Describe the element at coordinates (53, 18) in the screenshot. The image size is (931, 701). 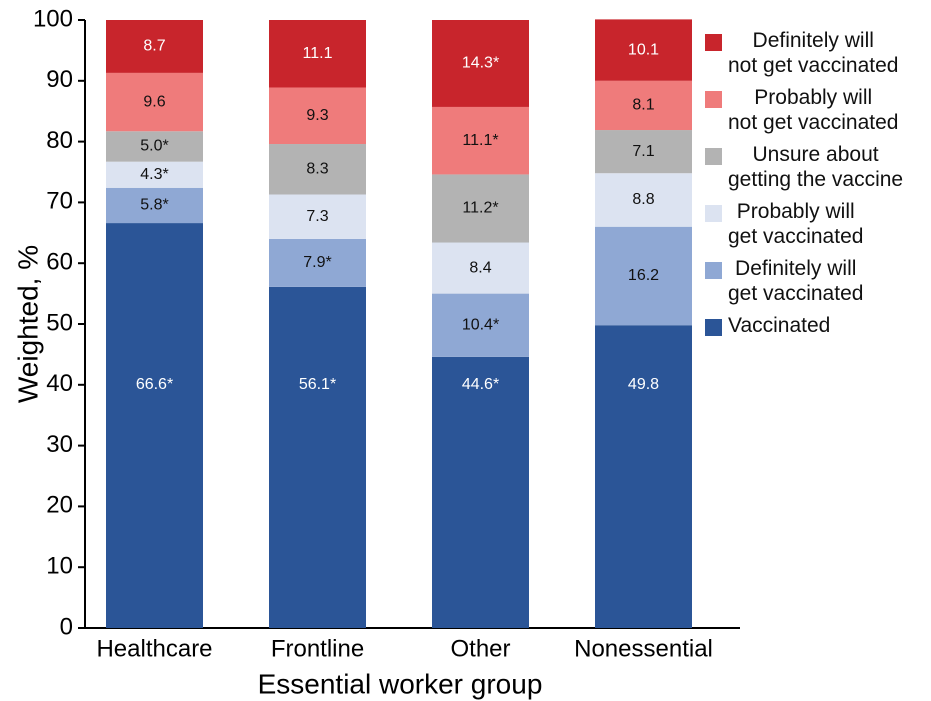
I see `y-tick-label: 100` at that location.